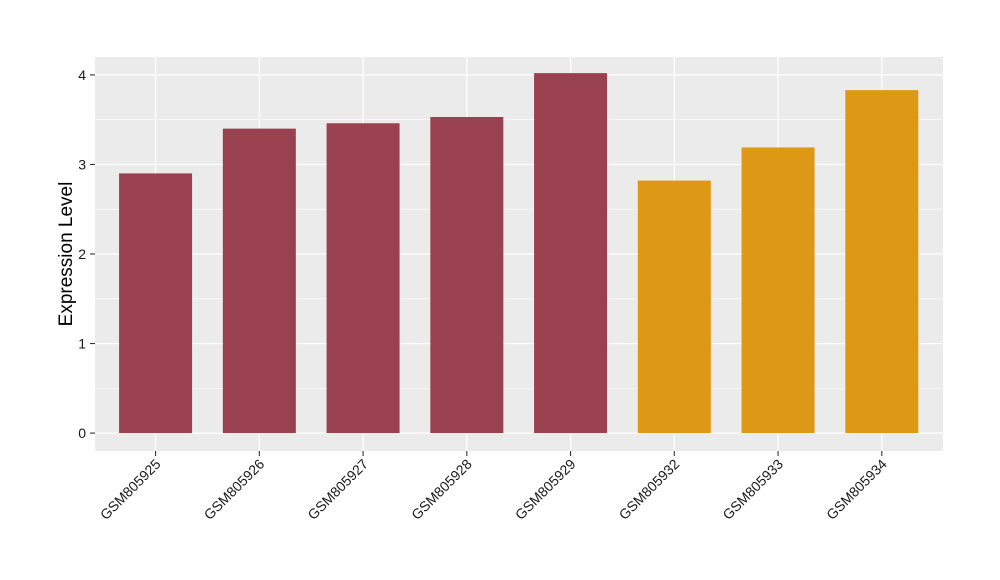 The image size is (1000, 580). I want to click on x-tick-label: GSM805929, so click(545, 489).